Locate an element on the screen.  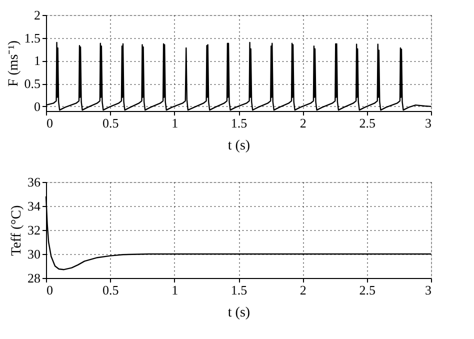
y-axis-title: Teff (°C) is located at coordinates (17, 230).